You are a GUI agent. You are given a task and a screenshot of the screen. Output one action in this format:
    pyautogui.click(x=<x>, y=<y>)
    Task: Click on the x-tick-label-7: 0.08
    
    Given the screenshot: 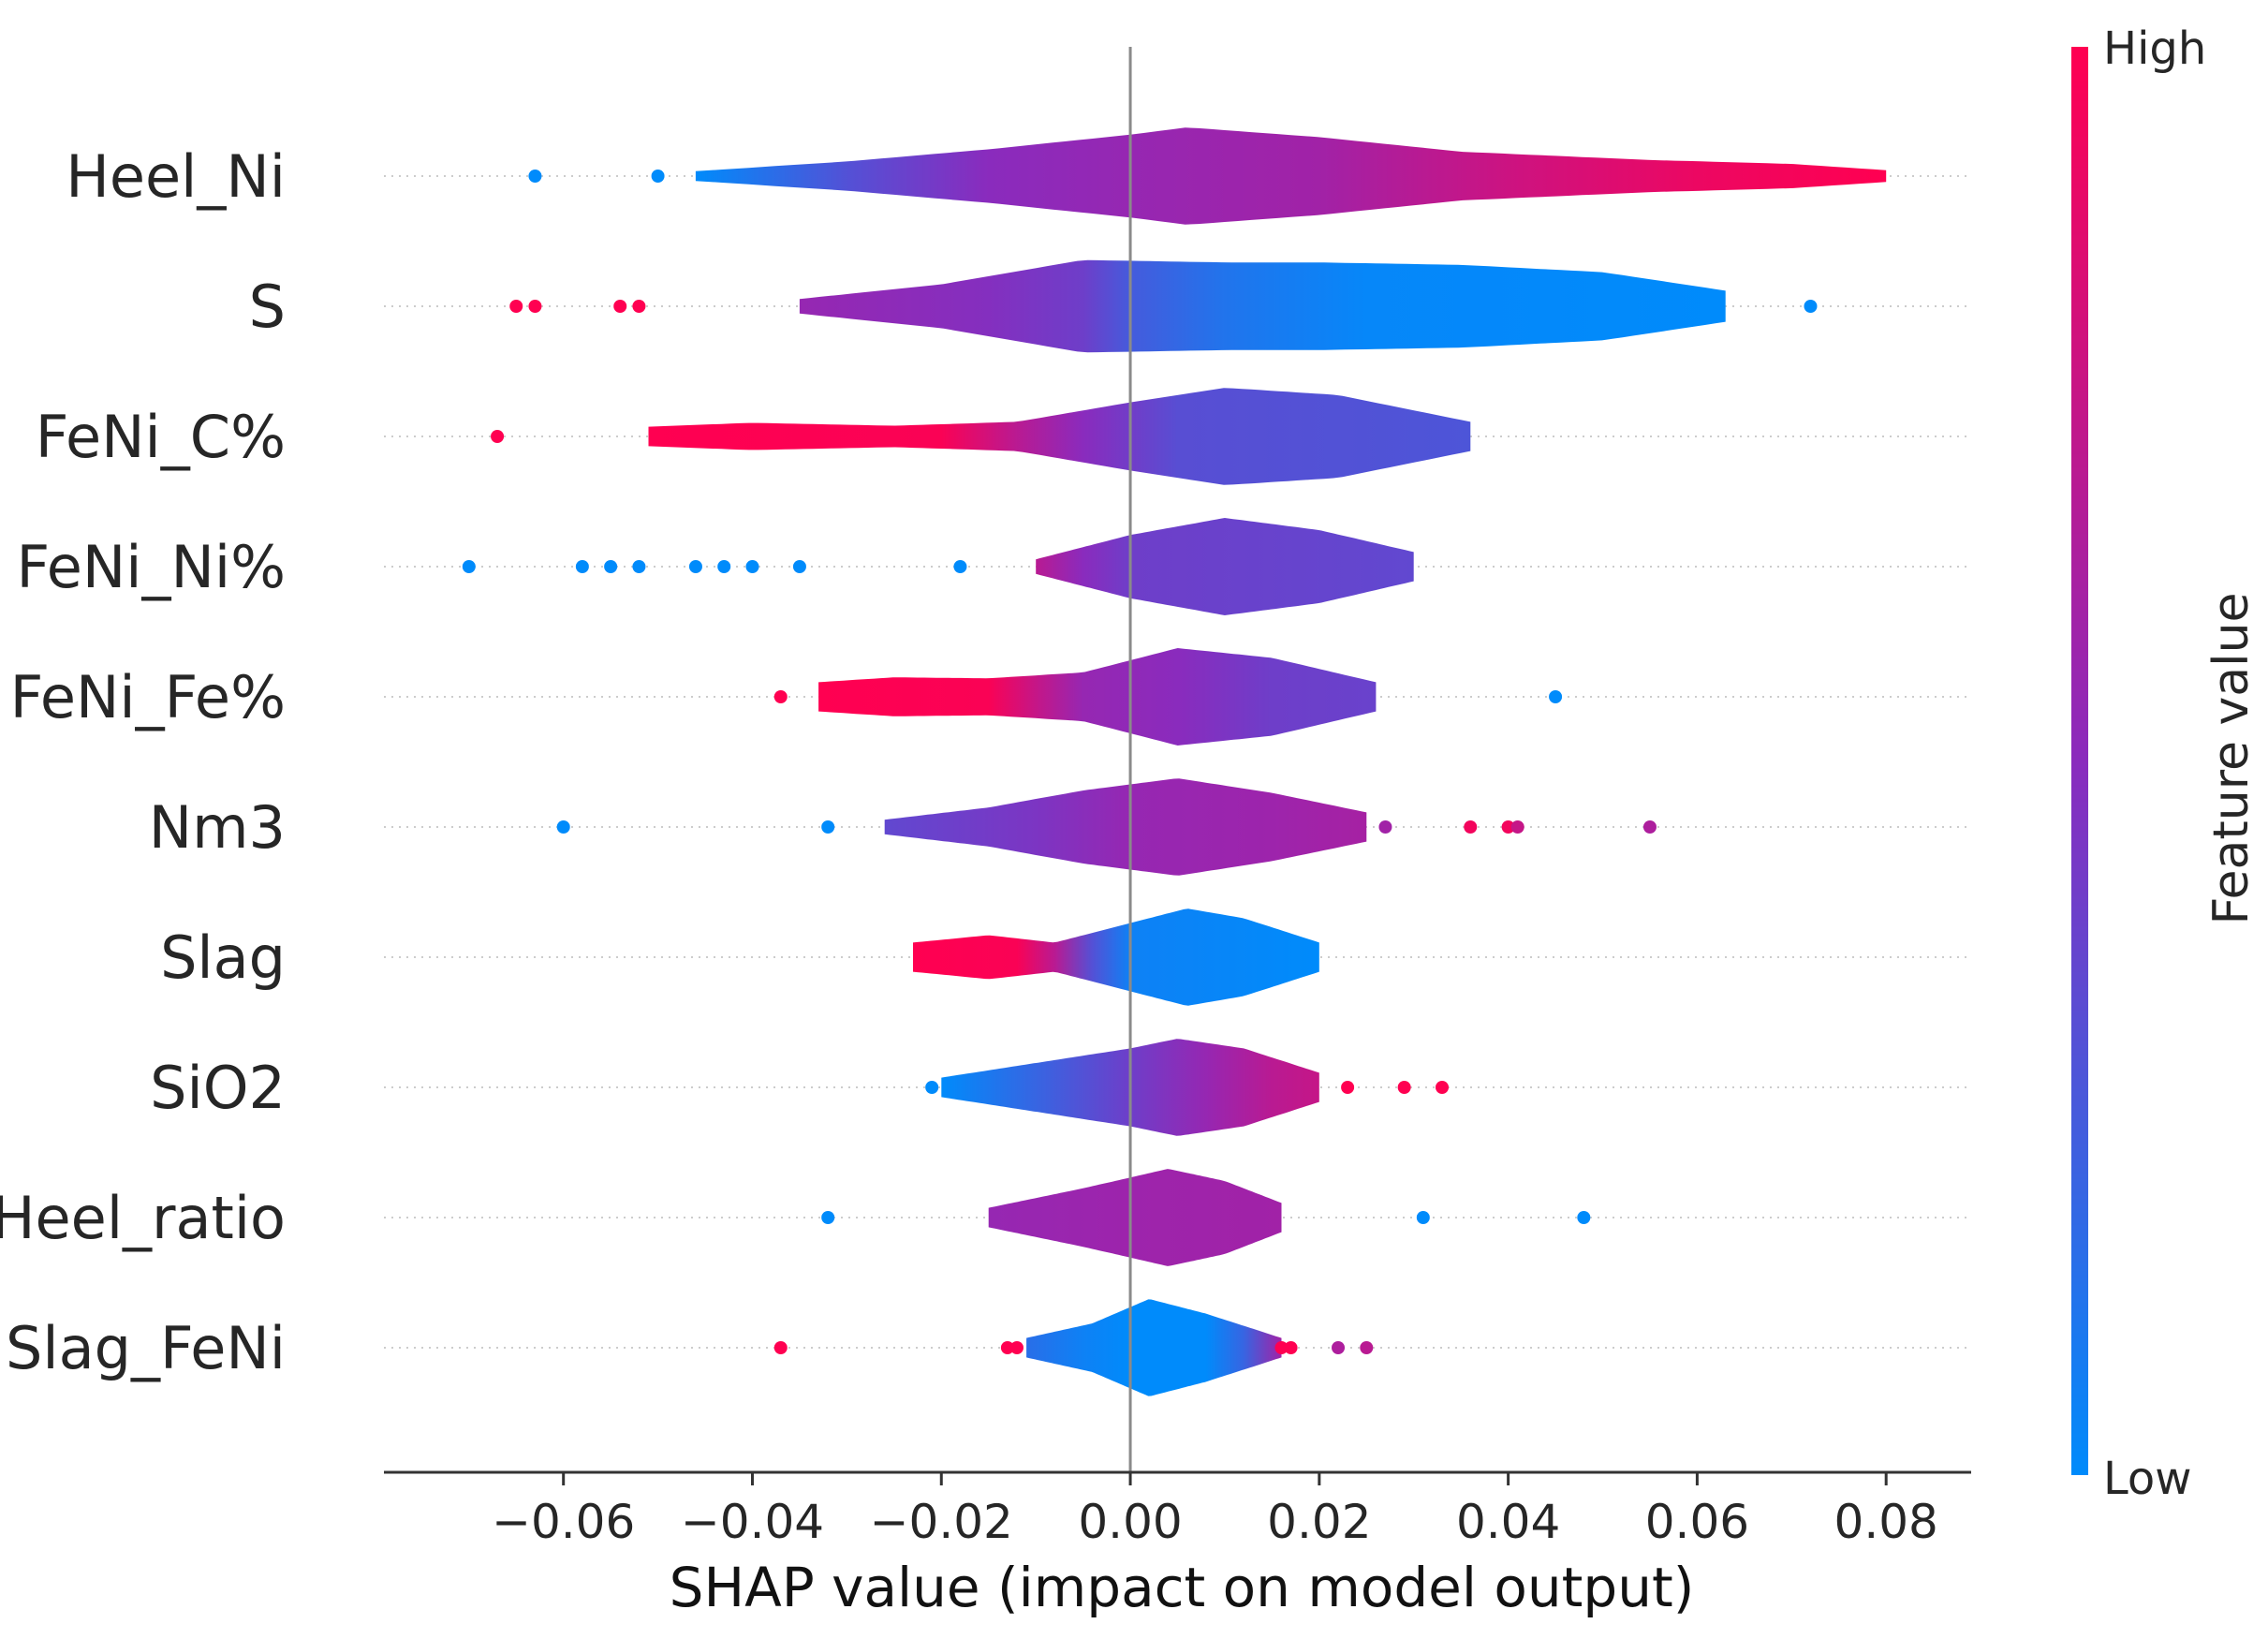 What is the action you would take?
    pyautogui.click(x=1886, y=1522)
    